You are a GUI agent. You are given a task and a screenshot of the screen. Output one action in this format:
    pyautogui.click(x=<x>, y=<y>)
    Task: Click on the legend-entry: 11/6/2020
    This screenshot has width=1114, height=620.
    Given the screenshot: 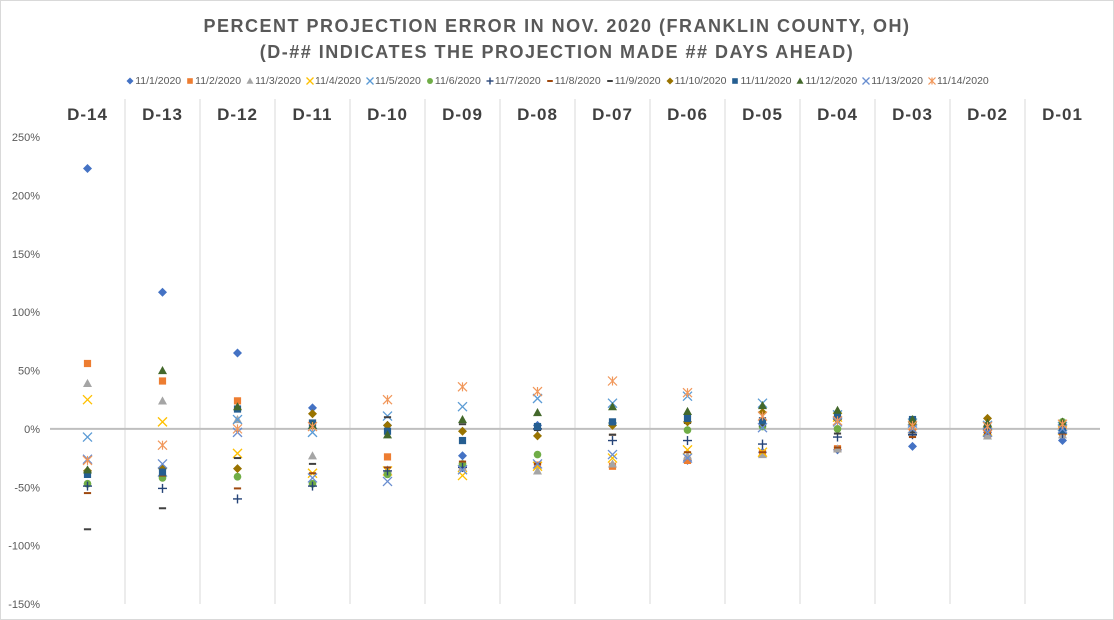 What is the action you would take?
    pyautogui.click(x=453, y=81)
    